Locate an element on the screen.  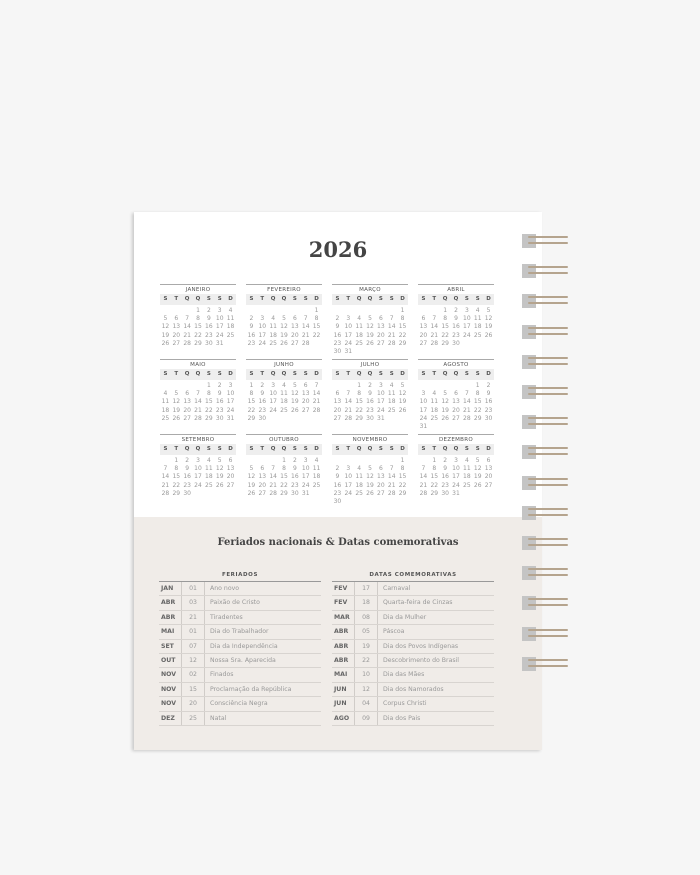
table-row: ABR 05 Páscoa is located at coordinates (413, 632).